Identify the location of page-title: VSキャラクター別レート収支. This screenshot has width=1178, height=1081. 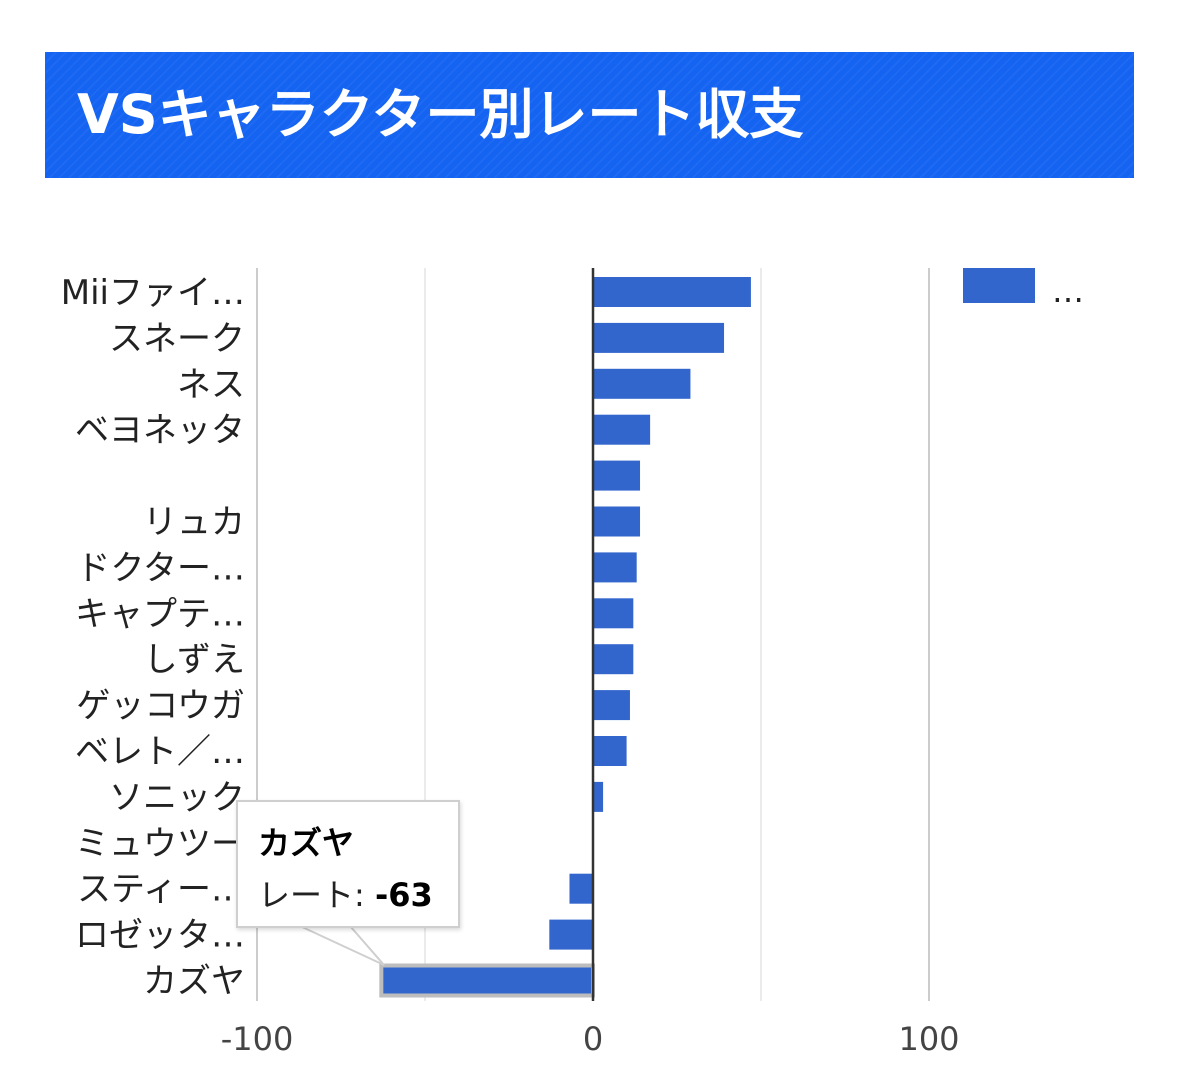
(440, 114).